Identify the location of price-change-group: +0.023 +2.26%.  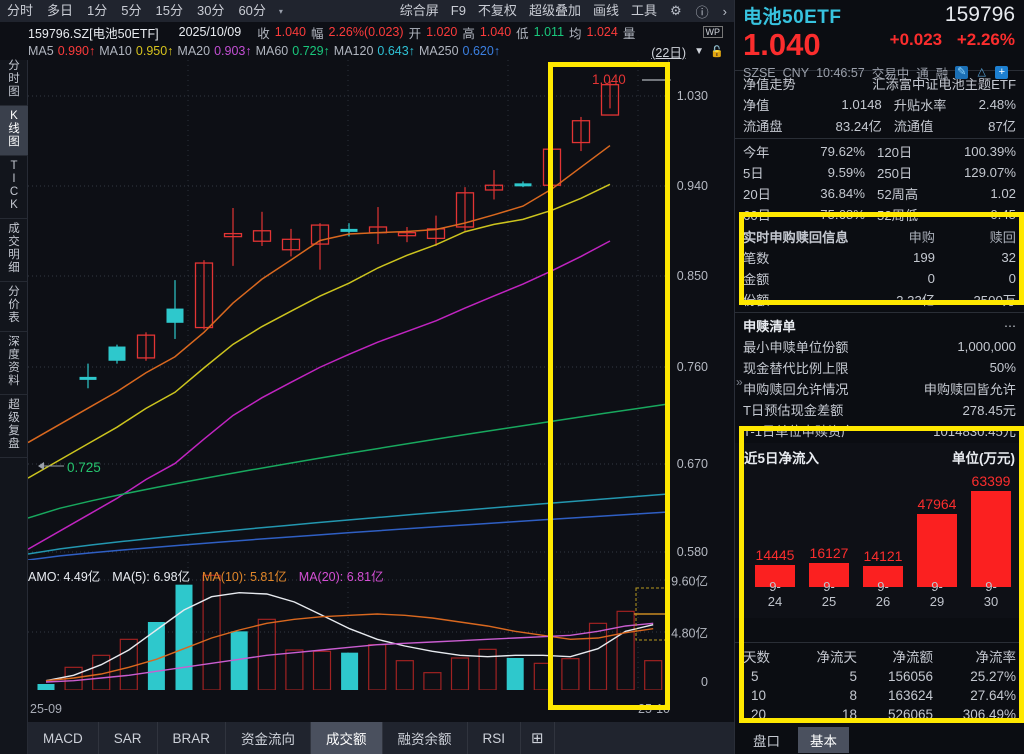
(952, 40).